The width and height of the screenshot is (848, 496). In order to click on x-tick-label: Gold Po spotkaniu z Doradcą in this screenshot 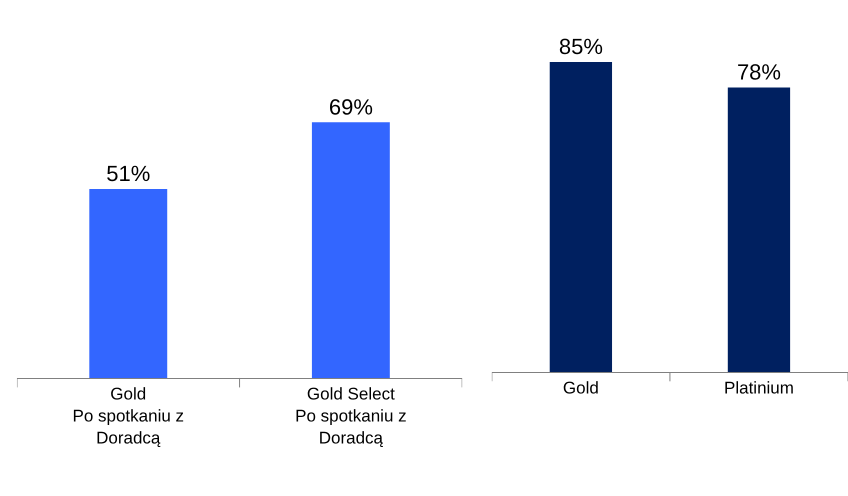, I will do `click(128, 416)`.